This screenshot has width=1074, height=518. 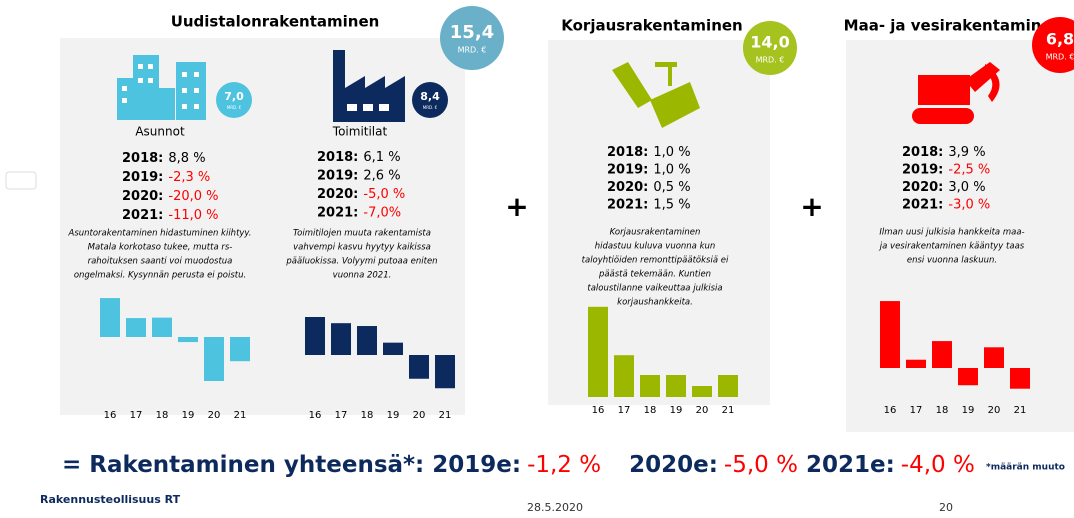 What do you see at coordinates (651, 26) in the screenshot?
I see `panel-title: Korjausrakentaminen` at bounding box center [651, 26].